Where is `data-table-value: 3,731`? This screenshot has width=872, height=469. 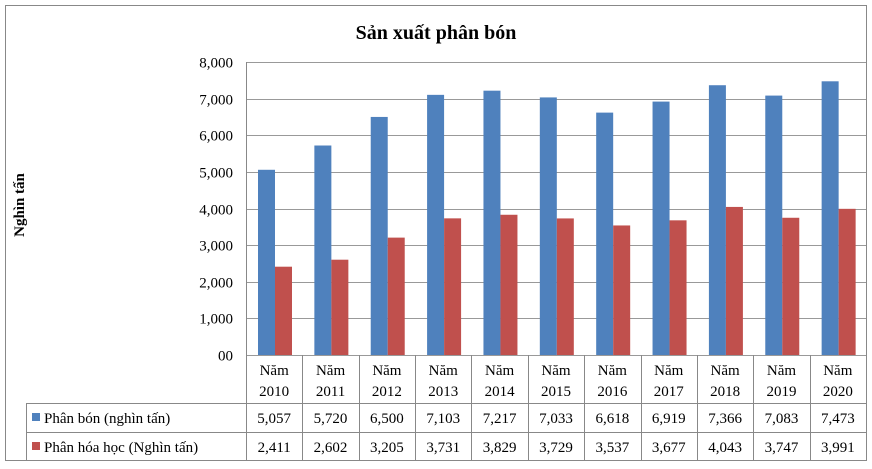 data-table-value: 3,731 is located at coordinates (443, 448).